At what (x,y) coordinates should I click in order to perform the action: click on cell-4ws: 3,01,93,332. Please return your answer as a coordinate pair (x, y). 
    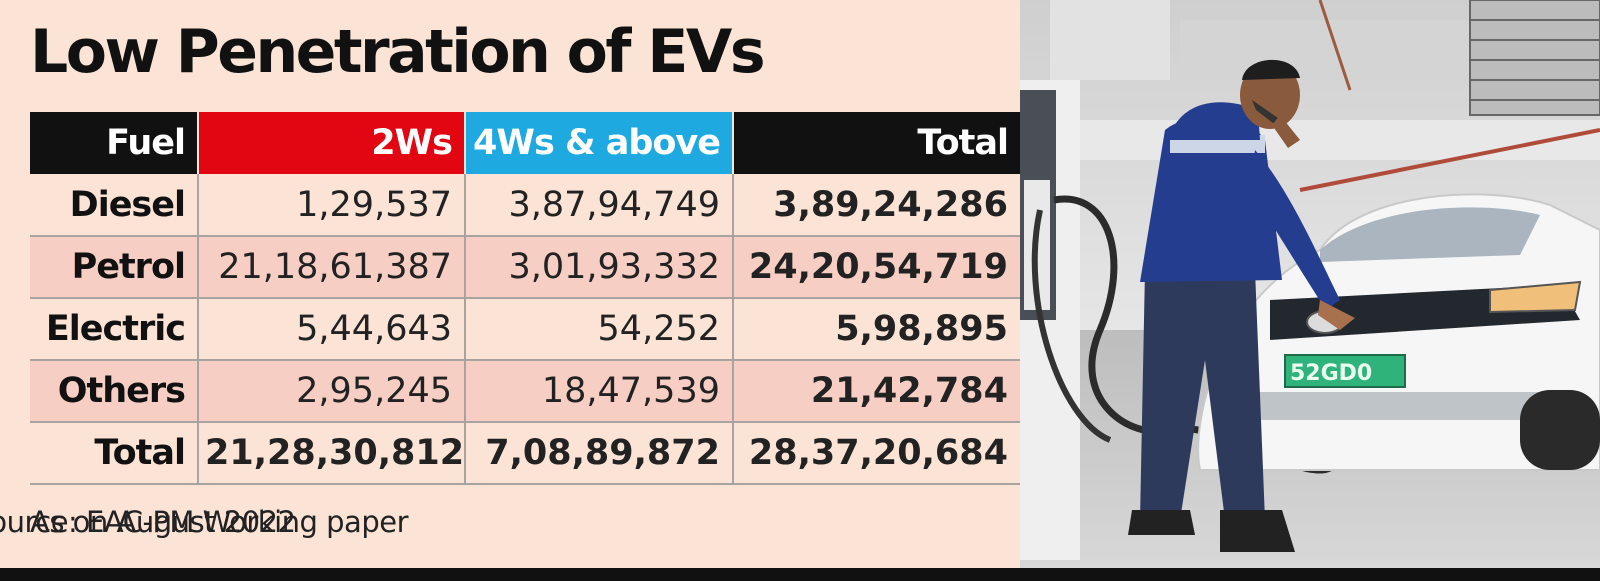
    Looking at the image, I should click on (599, 267).